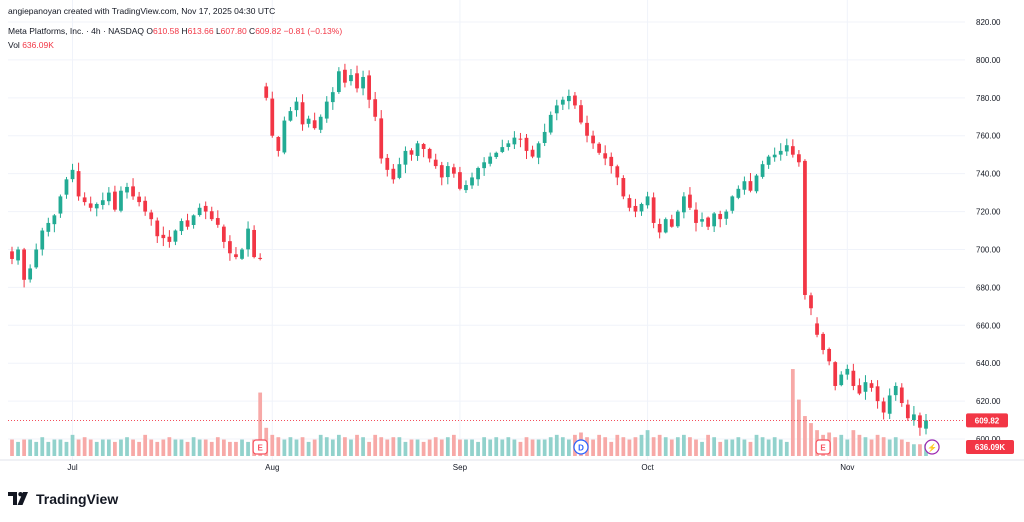 The width and height of the screenshot is (1024, 522). Describe the element at coordinates (72, 467) in the screenshot. I see `x-tick-label: Jul` at that location.